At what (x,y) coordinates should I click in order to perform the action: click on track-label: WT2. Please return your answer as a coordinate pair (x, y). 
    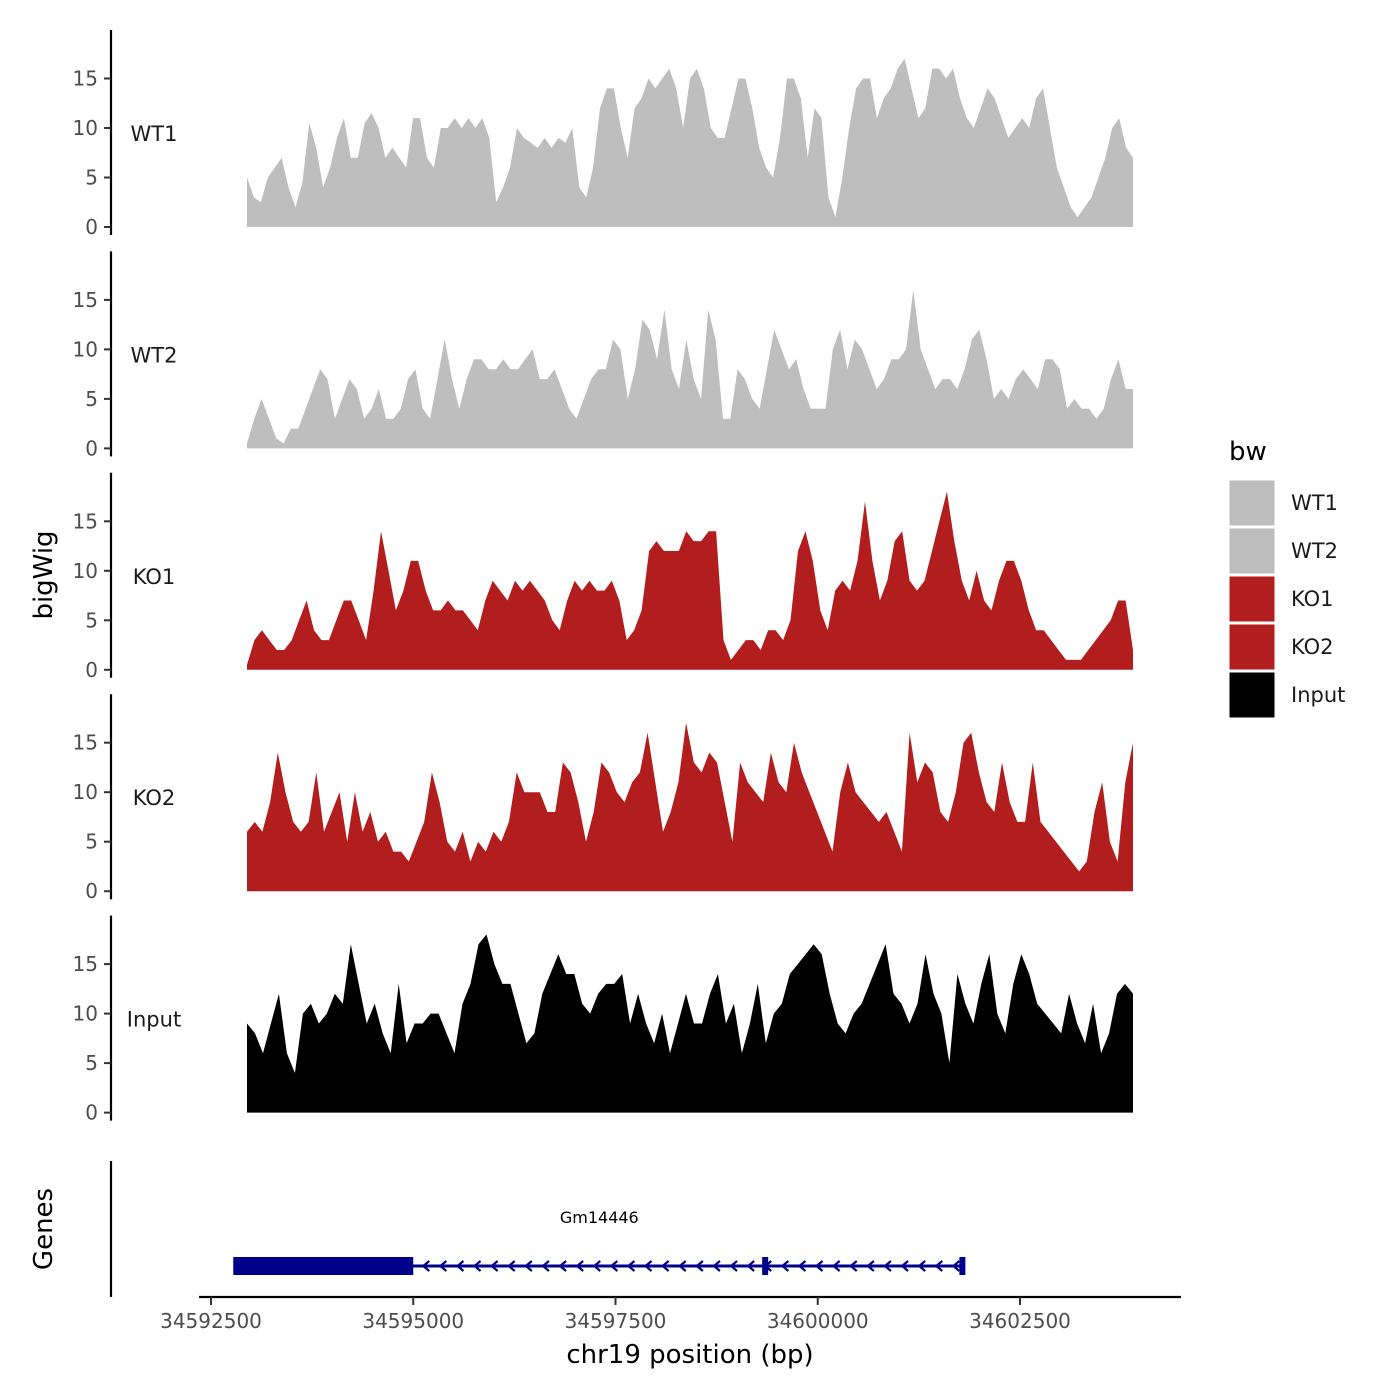
    Looking at the image, I should click on (154, 355).